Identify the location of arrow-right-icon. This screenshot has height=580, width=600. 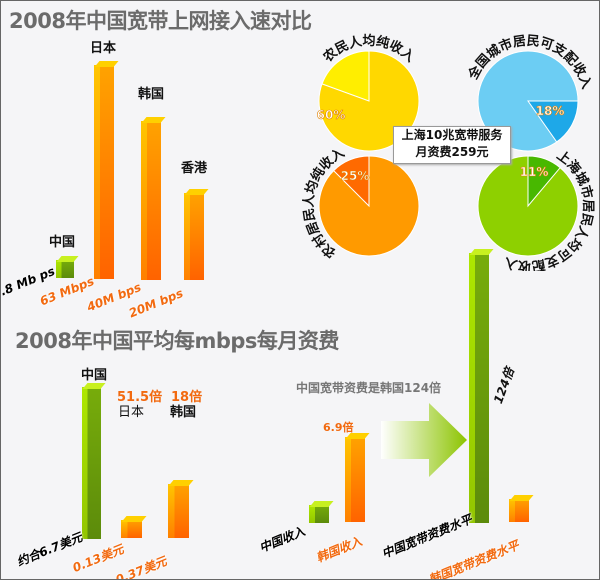
(424, 440).